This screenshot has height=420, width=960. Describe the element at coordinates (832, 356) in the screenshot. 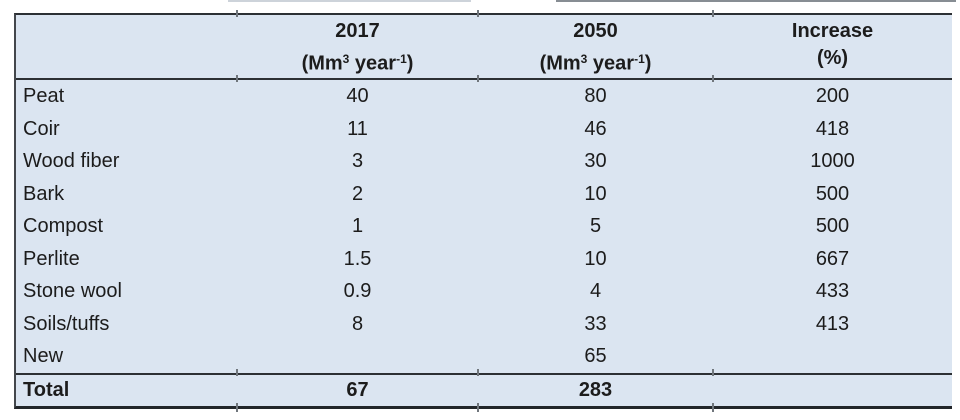

I see `value-increase` at that location.